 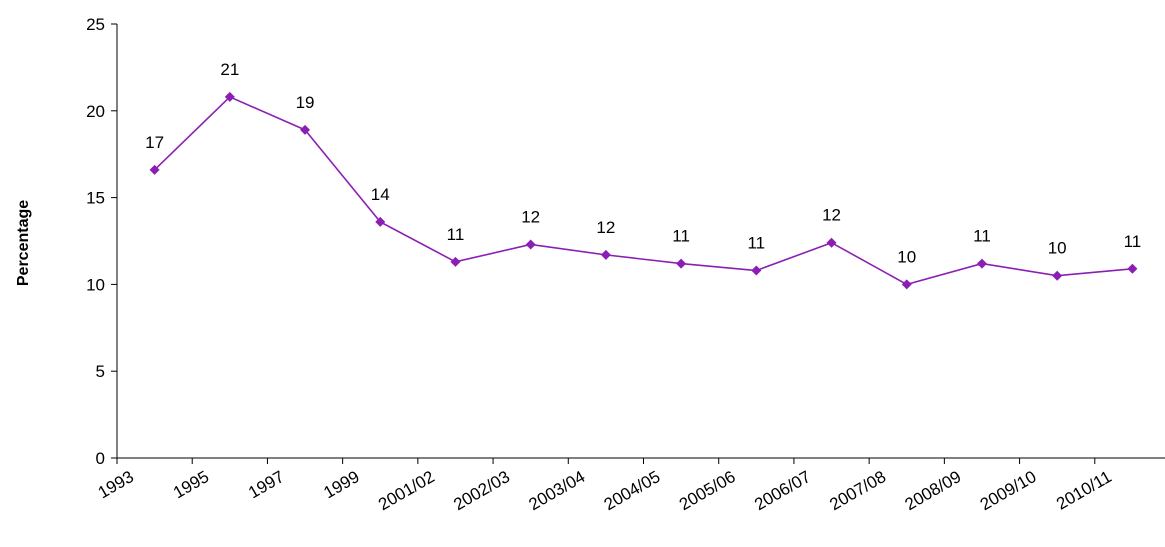 I want to click on x-tick-label: 1993, so click(x=116, y=484).